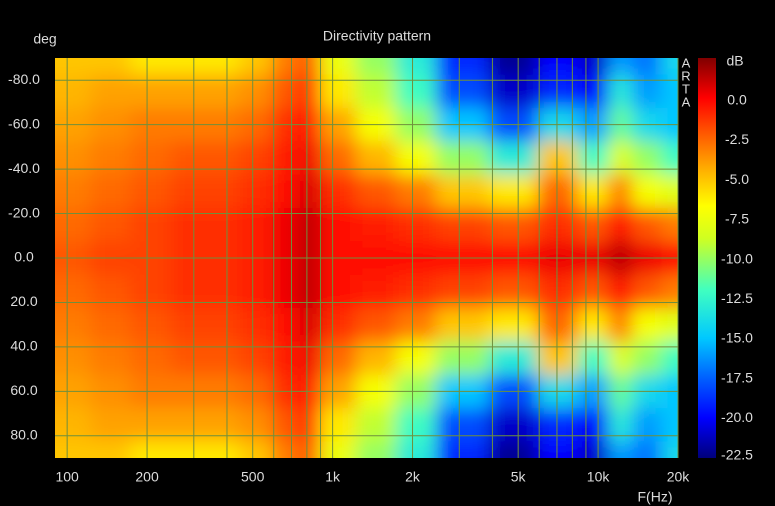 The width and height of the screenshot is (775, 506). Describe the element at coordinates (737, 219) in the screenshot. I see `colorbar-tick-label: -7.5` at that location.